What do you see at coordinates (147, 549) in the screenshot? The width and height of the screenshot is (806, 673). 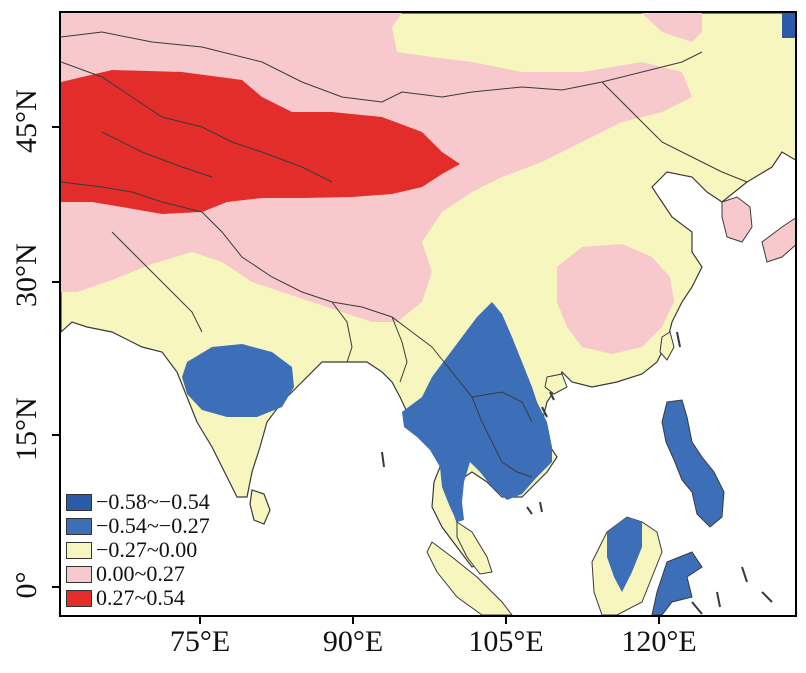 I see `legend-label: −0.27~0.00` at bounding box center [147, 549].